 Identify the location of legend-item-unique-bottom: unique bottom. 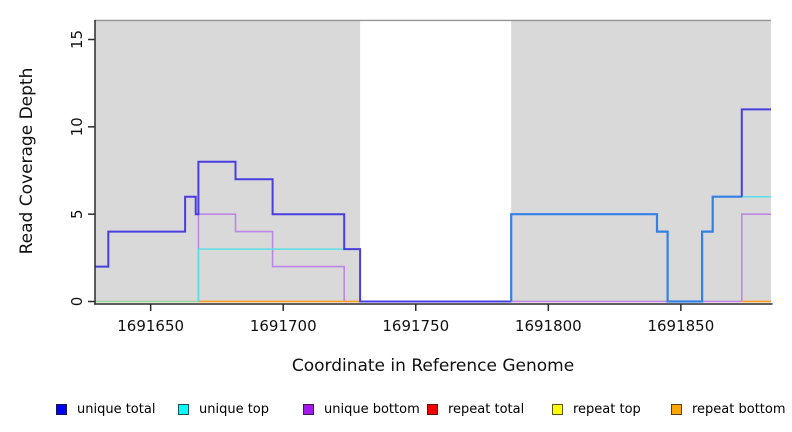
(361, 409).